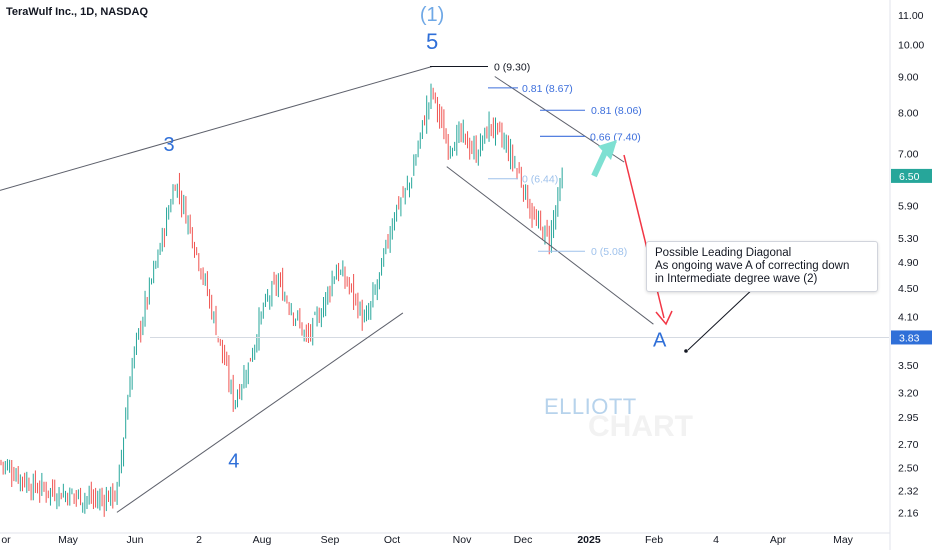 The height and width of the screenshot is (550, 932). I want to click on fib-level-label: 0 (6.44), so click(540, 180).